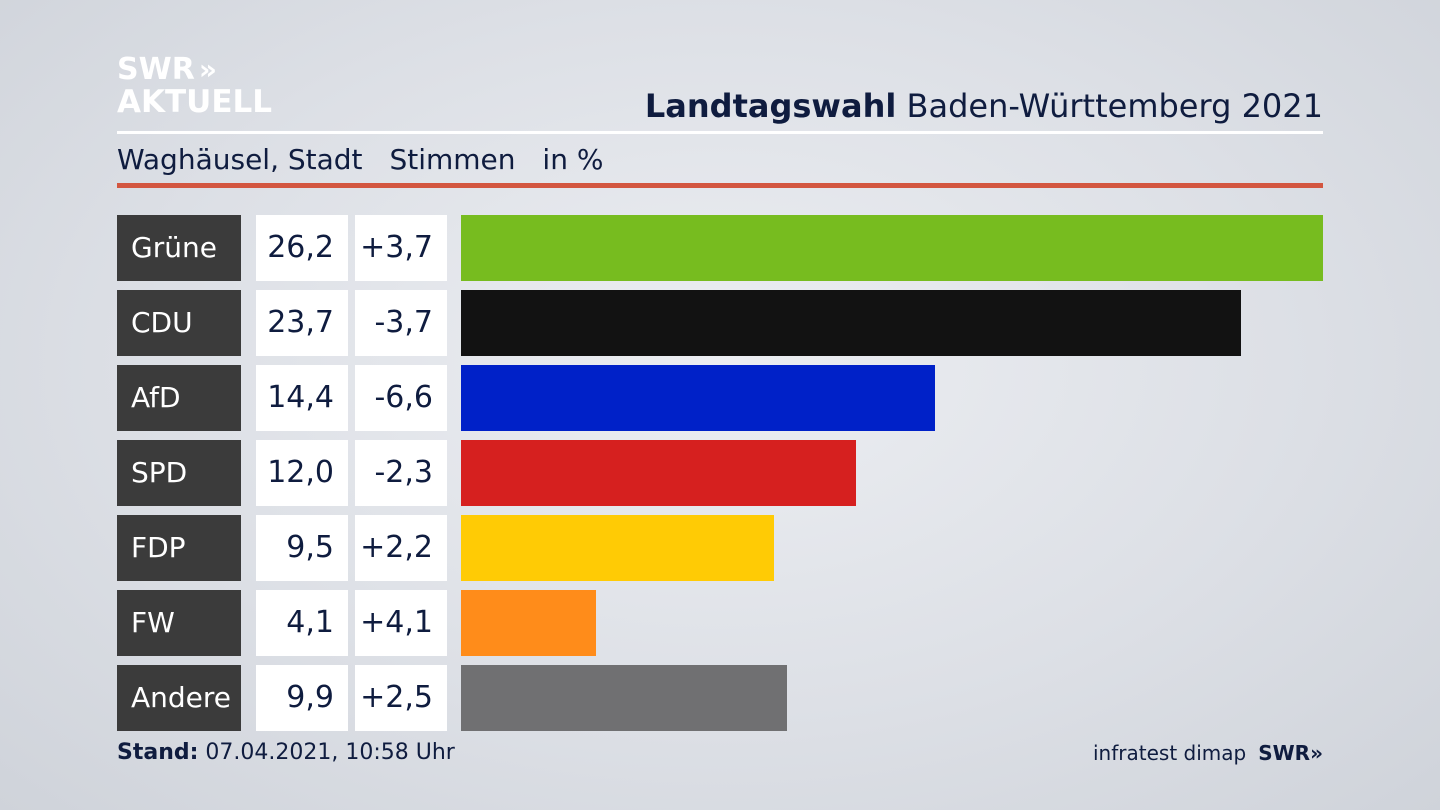 This screenshot has width=1440, height=810. Describe the element at coordinates (179, 698) in the screenshot. I see `party-label: Andere` at that location.